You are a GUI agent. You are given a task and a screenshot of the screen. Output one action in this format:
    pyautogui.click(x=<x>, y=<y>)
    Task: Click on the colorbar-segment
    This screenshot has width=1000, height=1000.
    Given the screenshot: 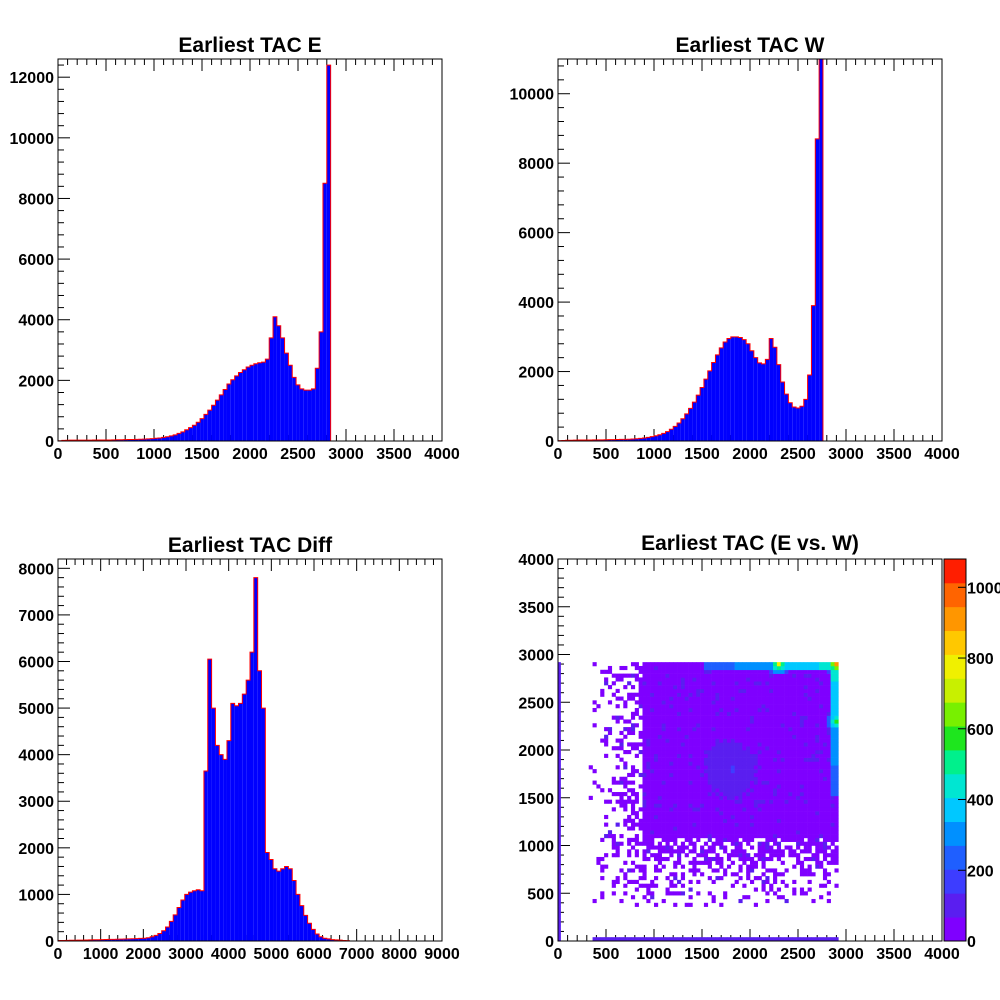 What is the action you would take?
    pyautogui.click(x=955, y=642)
    